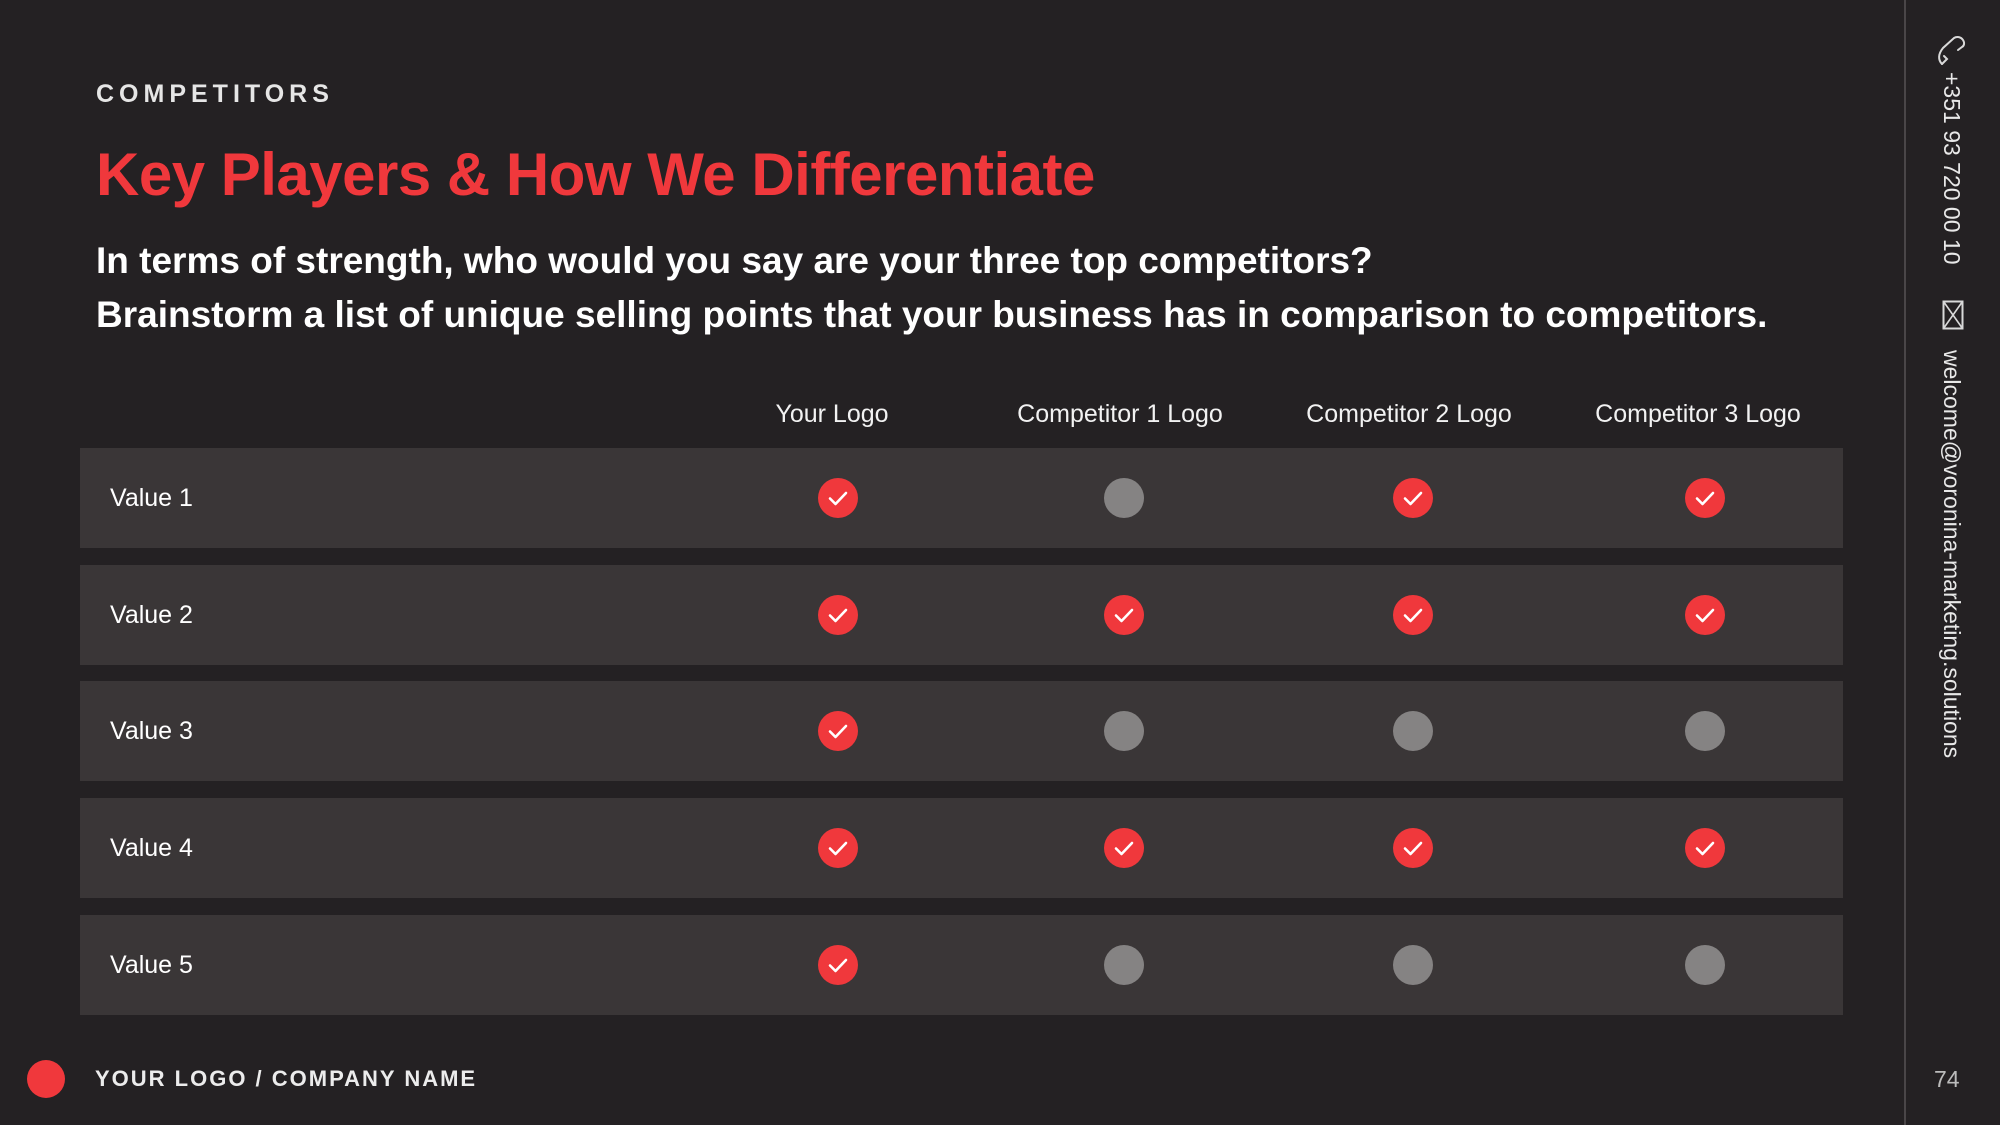 The image size is (2000, 1125). Describe the element at coordinates (46, 1079) in the screenshot. I see `company-logo-dot` at that location.